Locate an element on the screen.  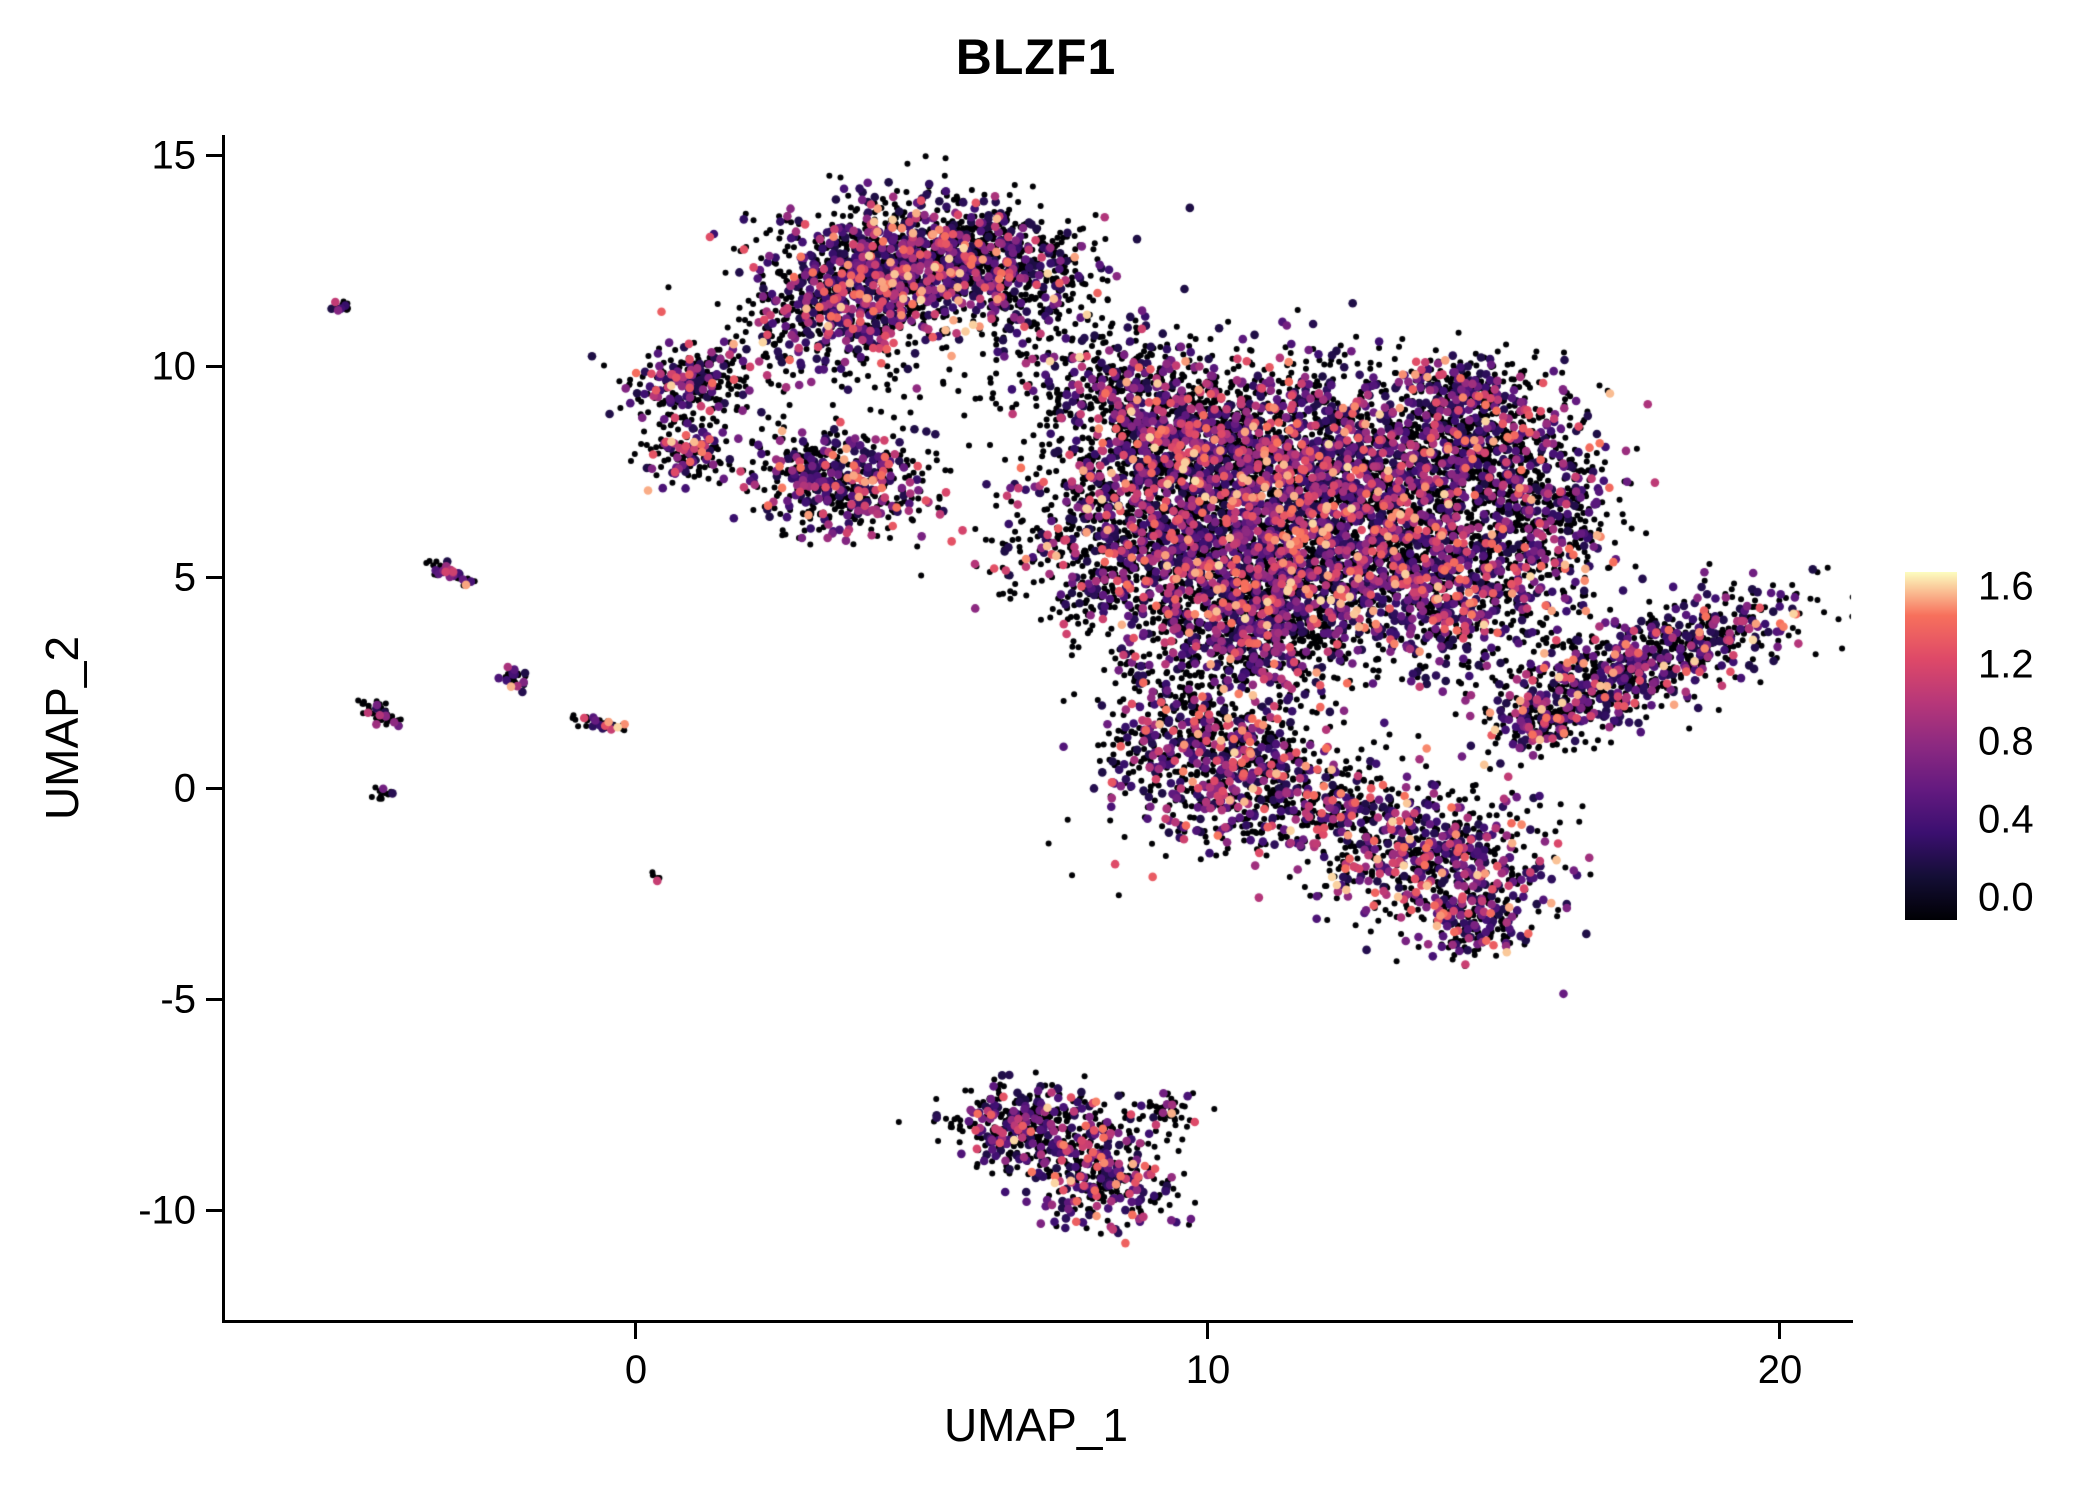
x-tick-label: 20 is located at coordinates (1780, 1370).